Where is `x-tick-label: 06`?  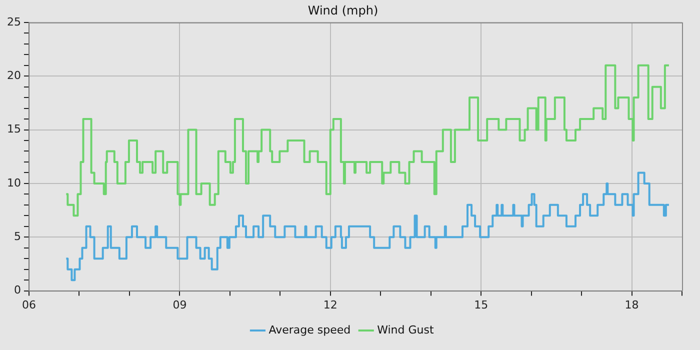 x-tick-label: 06 is located at coordinates (29, 305).